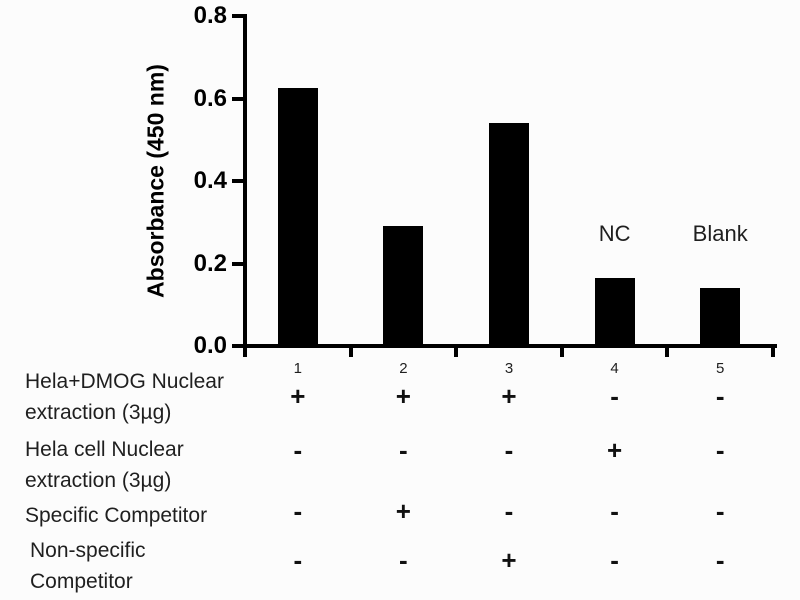 Image resolution: width=800 pixels, height=600 pixels. Describe the element at coordinates (720, 233) in the screenshot. I see `annotation-blank: Blank` at that location.